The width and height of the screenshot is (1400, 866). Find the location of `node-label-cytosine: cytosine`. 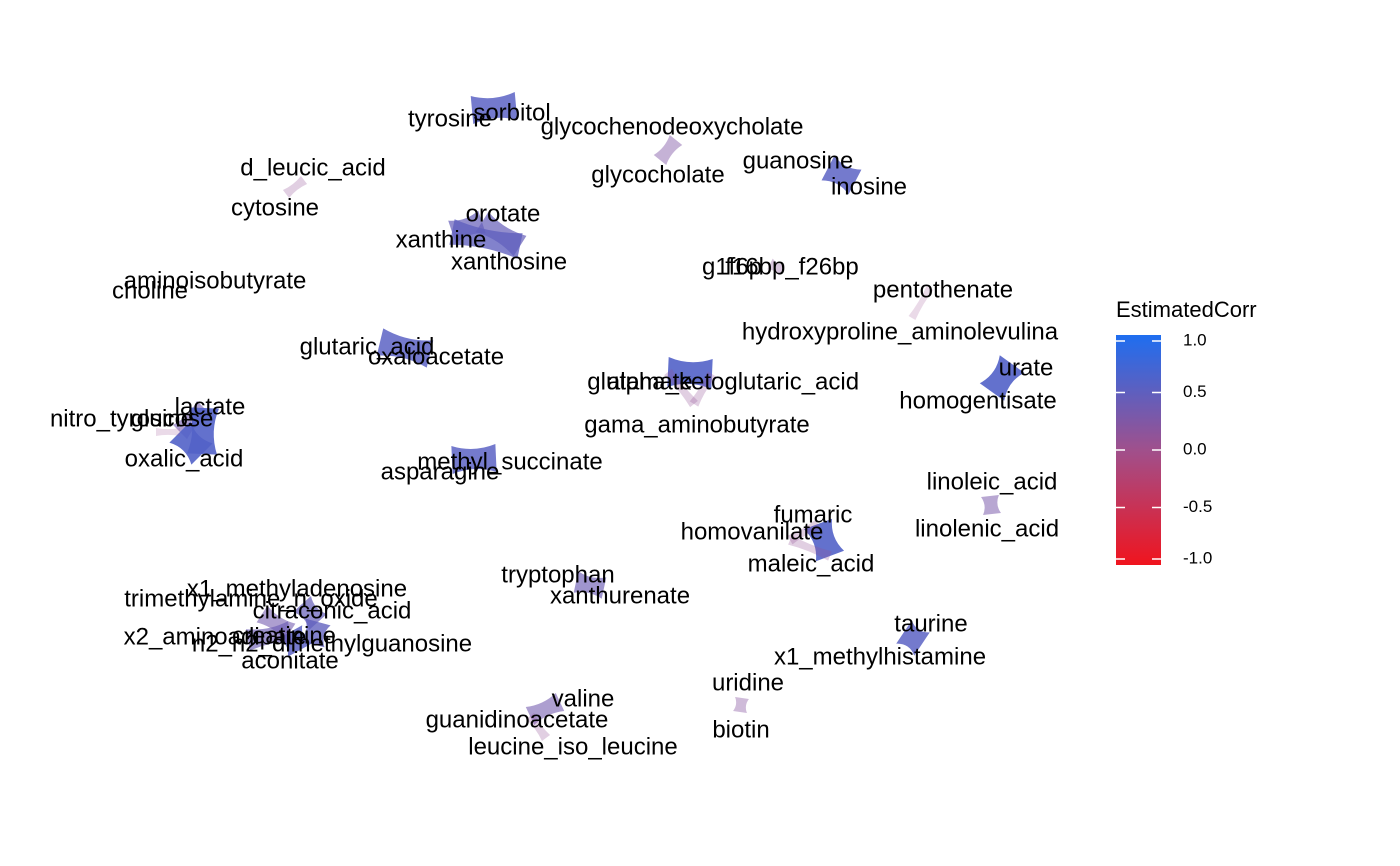

node-label-cytosine: cytosine is located at coordinates (275, 207).